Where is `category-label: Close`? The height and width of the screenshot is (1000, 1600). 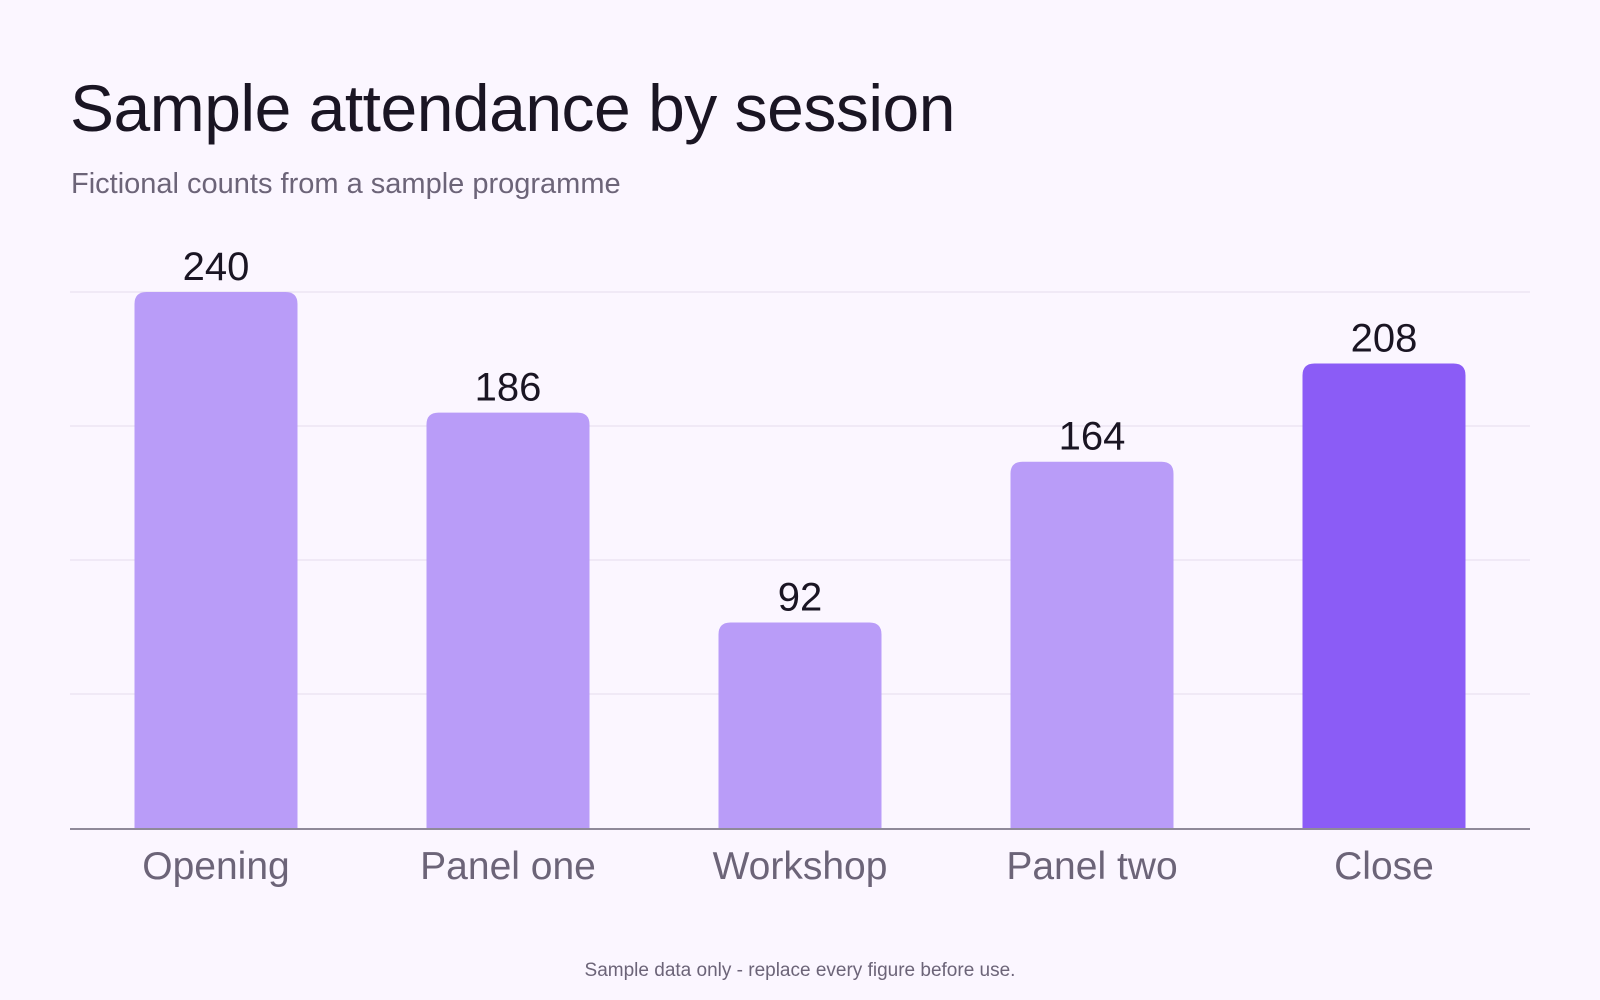 category-label: Close is located at coordinates (1384, 866).